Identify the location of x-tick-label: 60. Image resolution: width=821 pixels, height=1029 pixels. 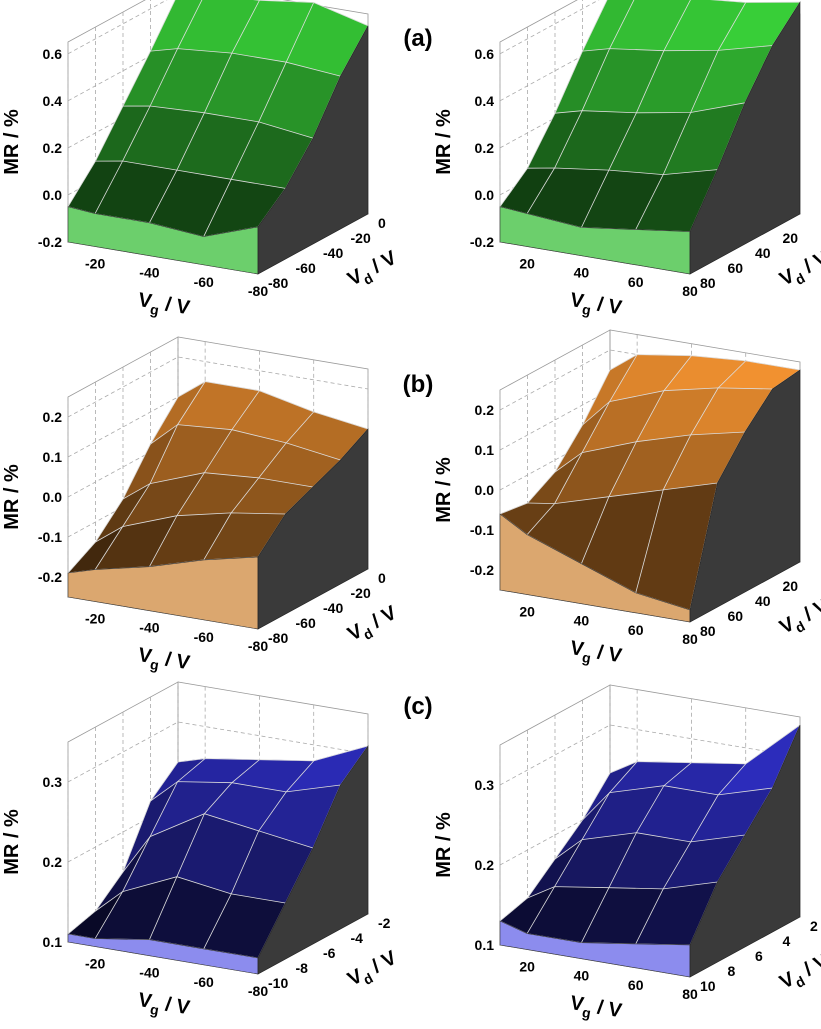
(636, 282).